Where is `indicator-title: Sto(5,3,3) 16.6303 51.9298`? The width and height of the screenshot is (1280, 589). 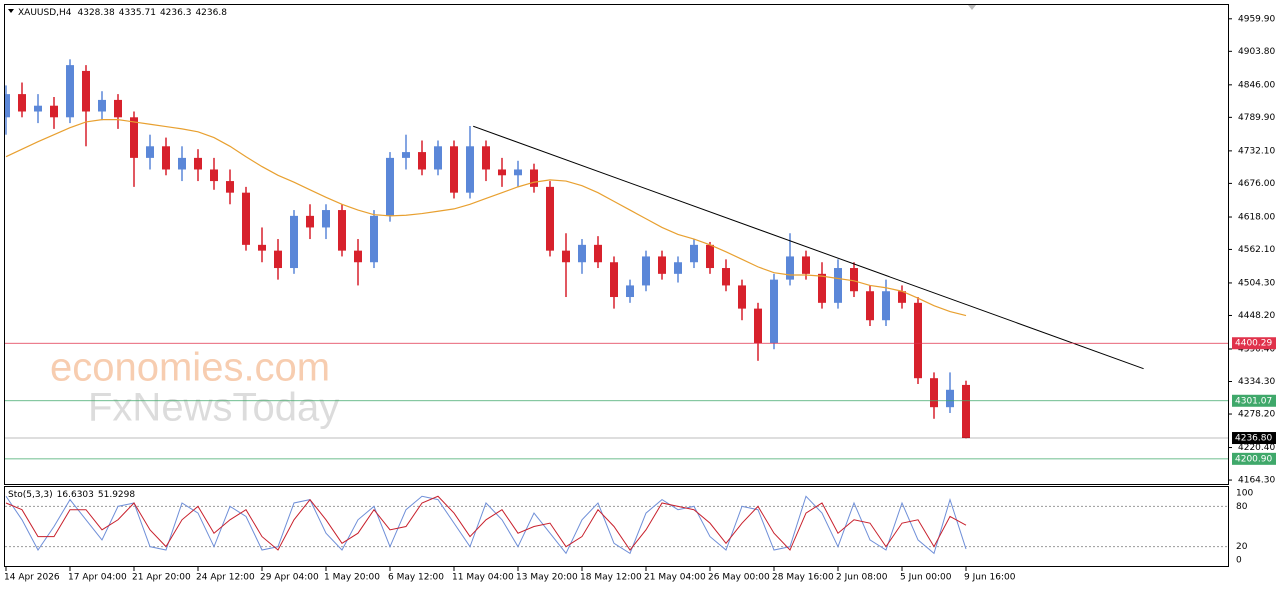 indicator-title: Sto(5,3,3) 16.6303 51.9298 is located at coordinates (71, 495).